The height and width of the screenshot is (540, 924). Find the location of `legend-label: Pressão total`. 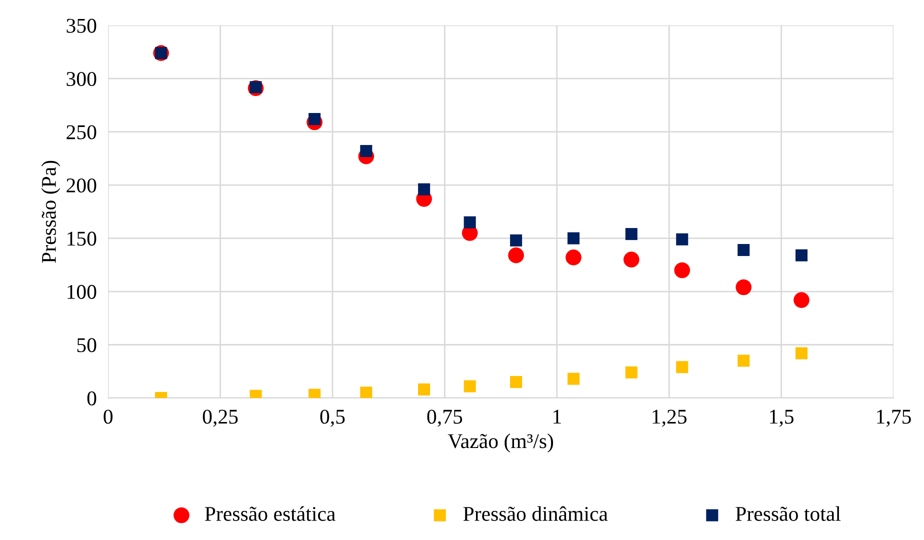

legend-label: Pressão total is located at coordinates (788, 513).